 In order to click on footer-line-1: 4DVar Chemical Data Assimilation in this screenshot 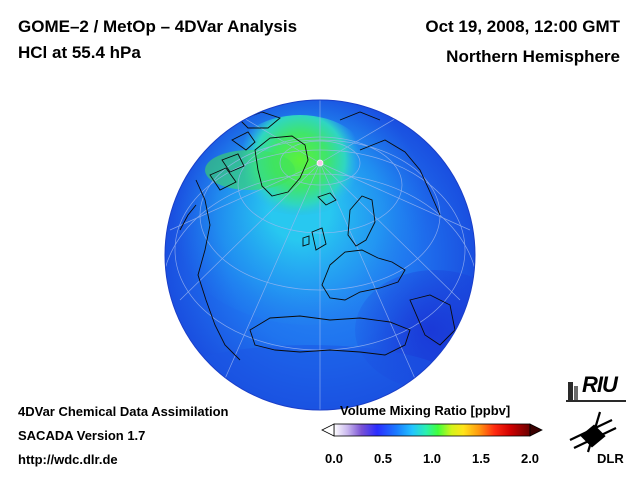, I will do `click(123, 411)`.